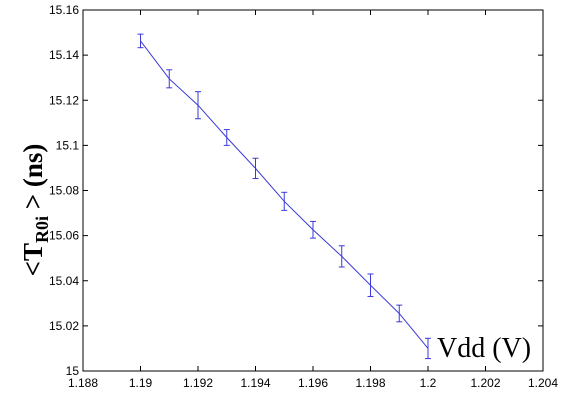 This screenshot has height=398, width=563. I want to click on y-axis-label-prefix: <T, so click(33, 259).